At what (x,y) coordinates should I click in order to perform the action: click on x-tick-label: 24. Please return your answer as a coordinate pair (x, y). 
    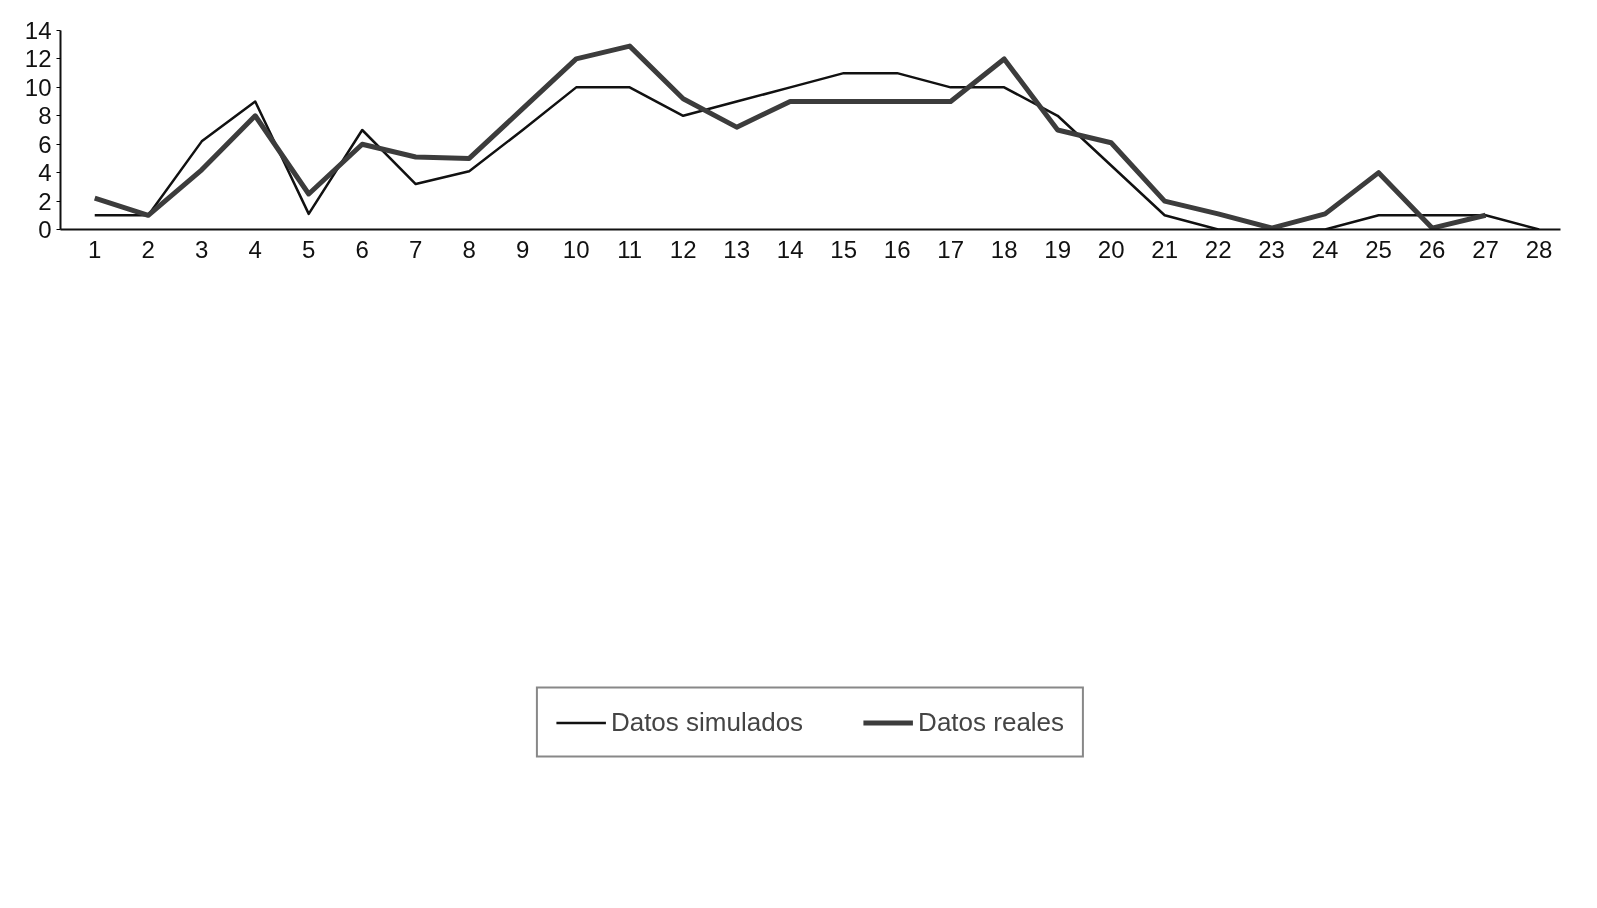
    Looking at the image, I should click on (1325, 249).